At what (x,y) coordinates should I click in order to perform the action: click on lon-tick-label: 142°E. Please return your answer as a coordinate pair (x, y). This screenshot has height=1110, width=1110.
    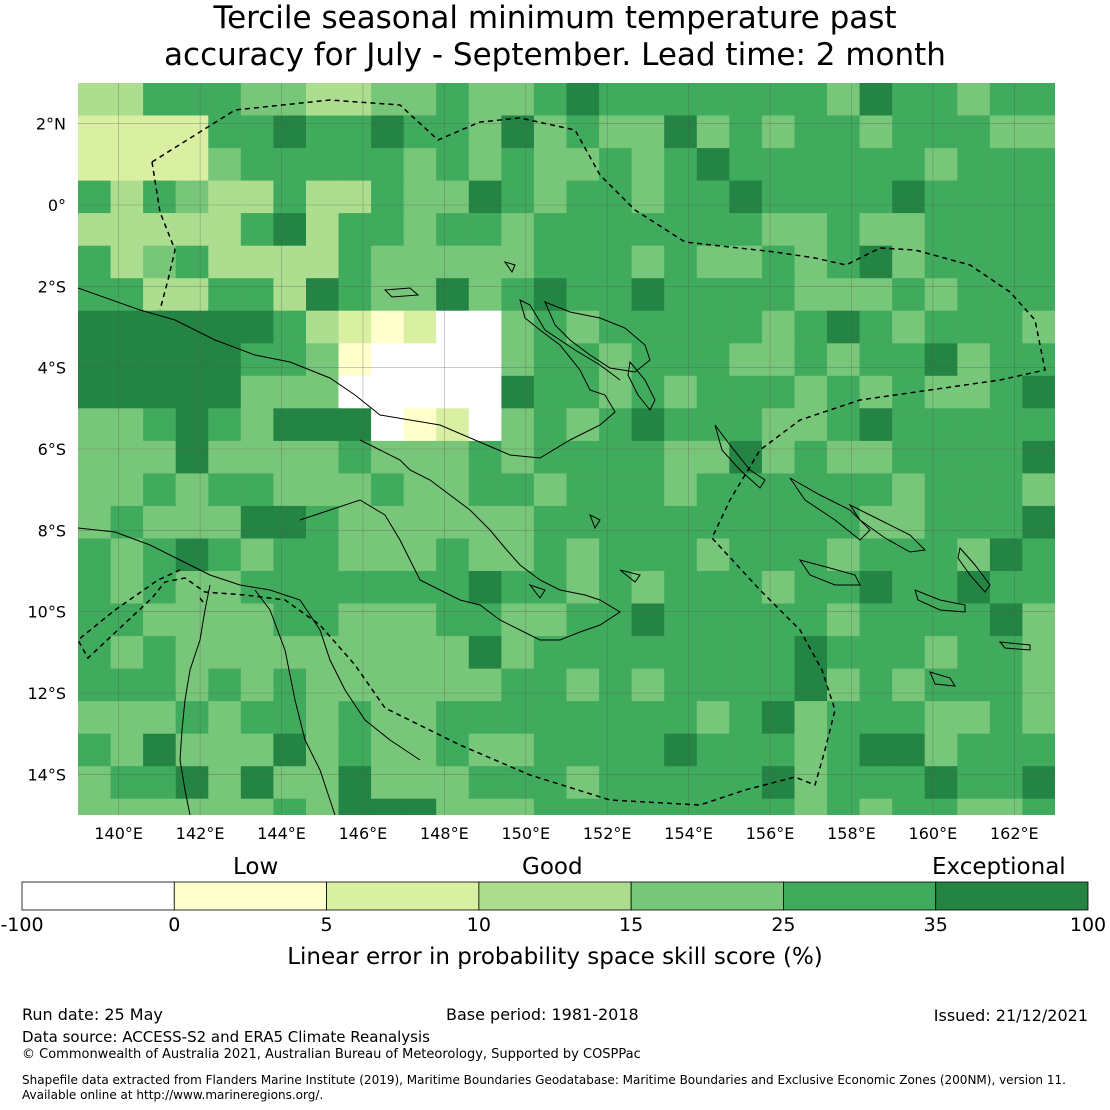
    Looking at the image, I should click on (200, 833).